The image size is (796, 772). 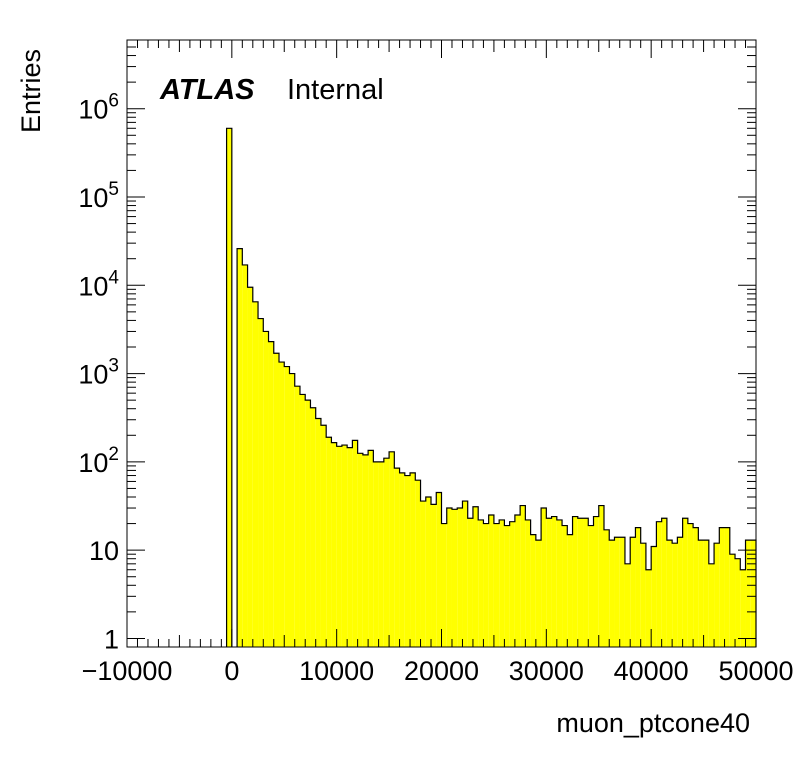 What do you see at coordinates (98, 196) in the screenshot?
I see `y-tick-label: 10⁵` at bounding box center [98, 196].